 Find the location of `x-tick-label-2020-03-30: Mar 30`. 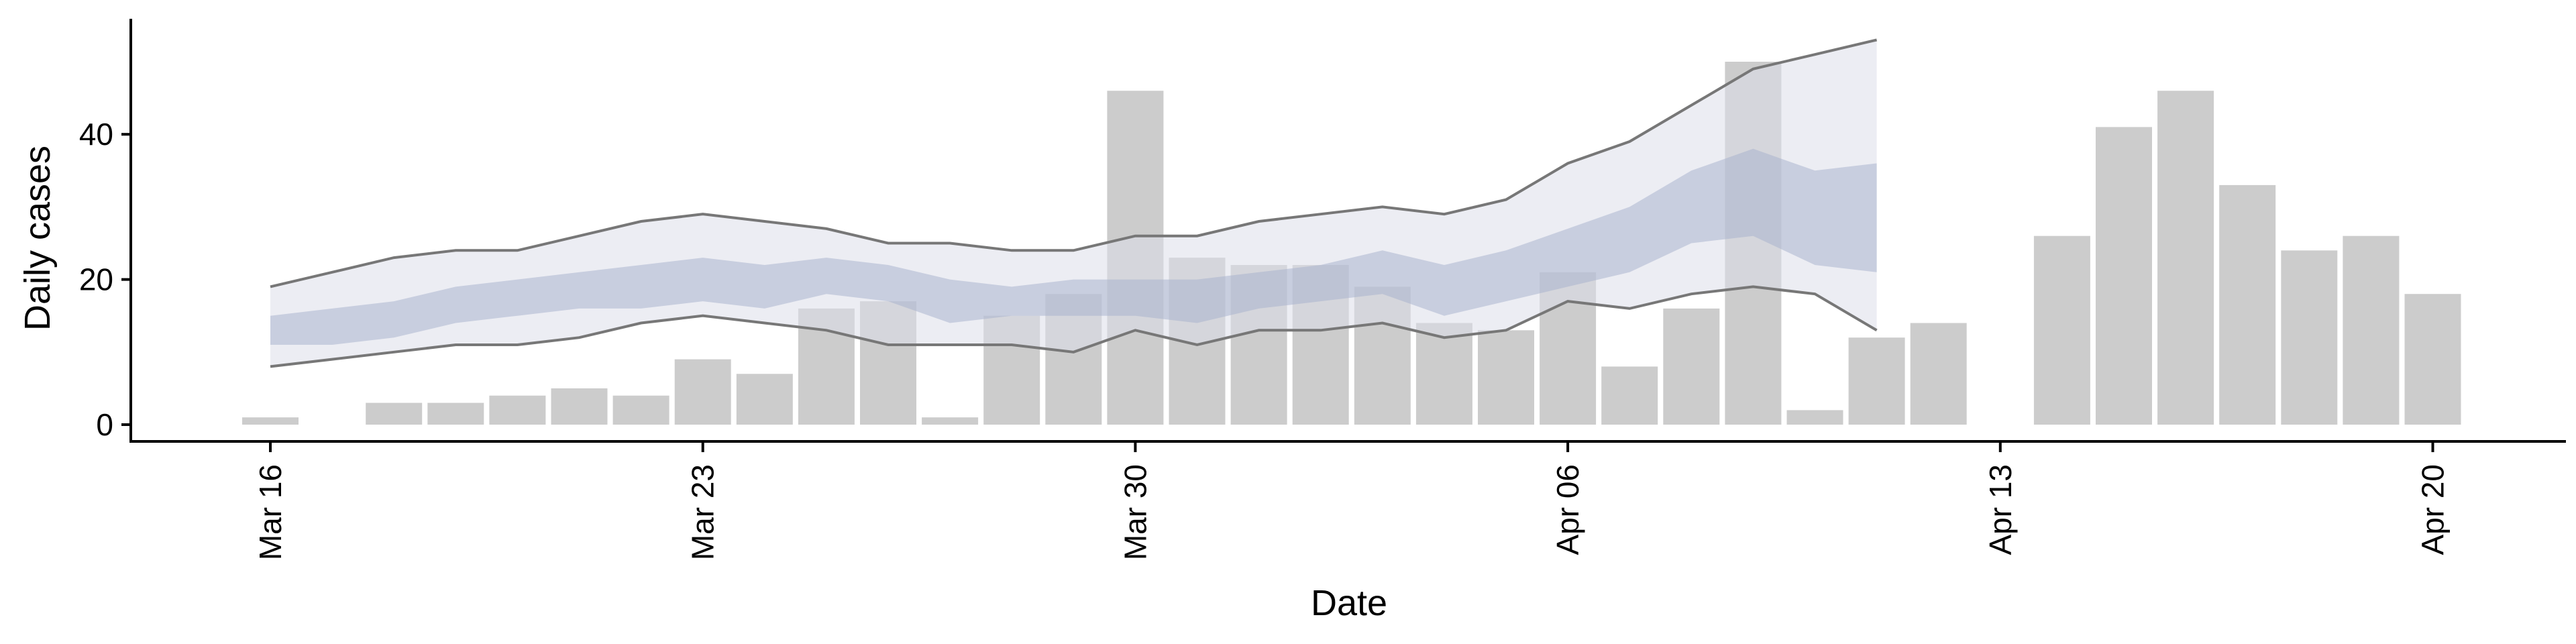

x-tick-label-2020-03-30: Mar 30 is located at coordinates (1135, 512).